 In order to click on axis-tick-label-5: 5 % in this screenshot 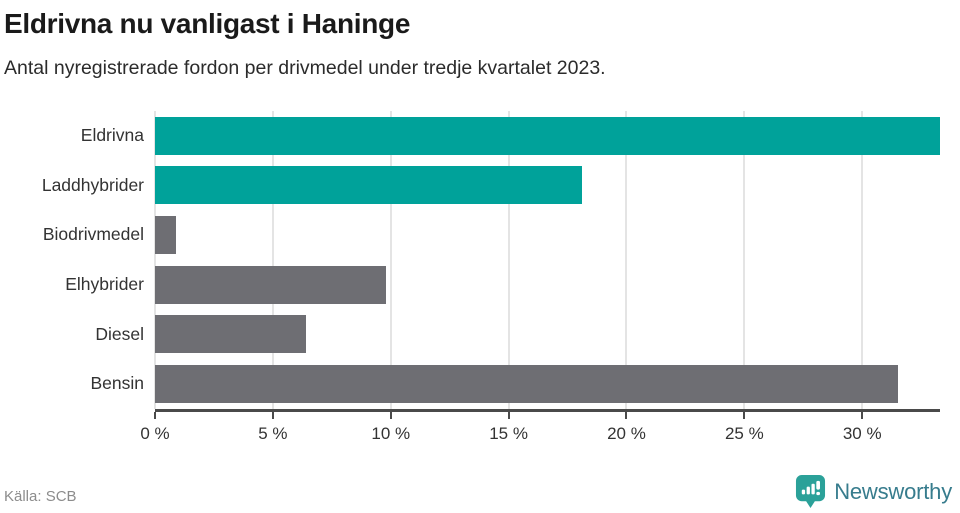, I will do `click(273, 433)`.